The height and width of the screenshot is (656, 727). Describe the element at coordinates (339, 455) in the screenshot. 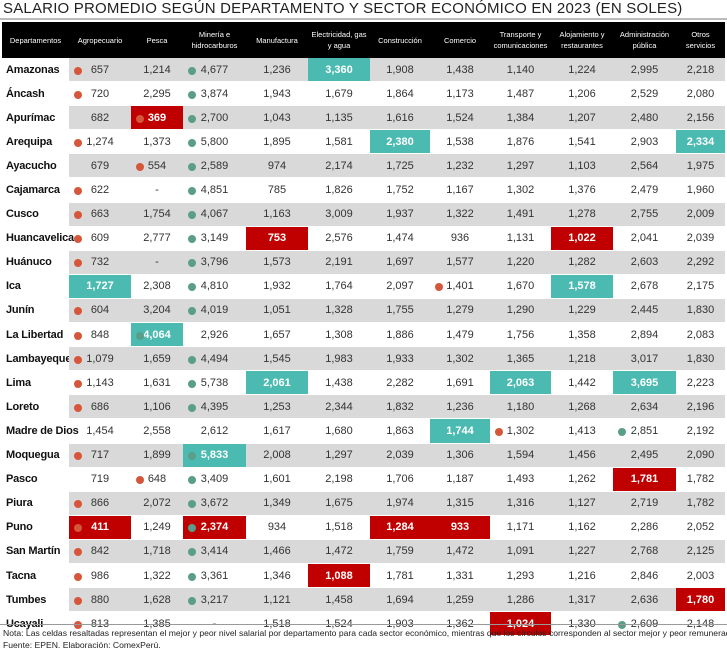

I see `salary-cell: 1,297` at that location.